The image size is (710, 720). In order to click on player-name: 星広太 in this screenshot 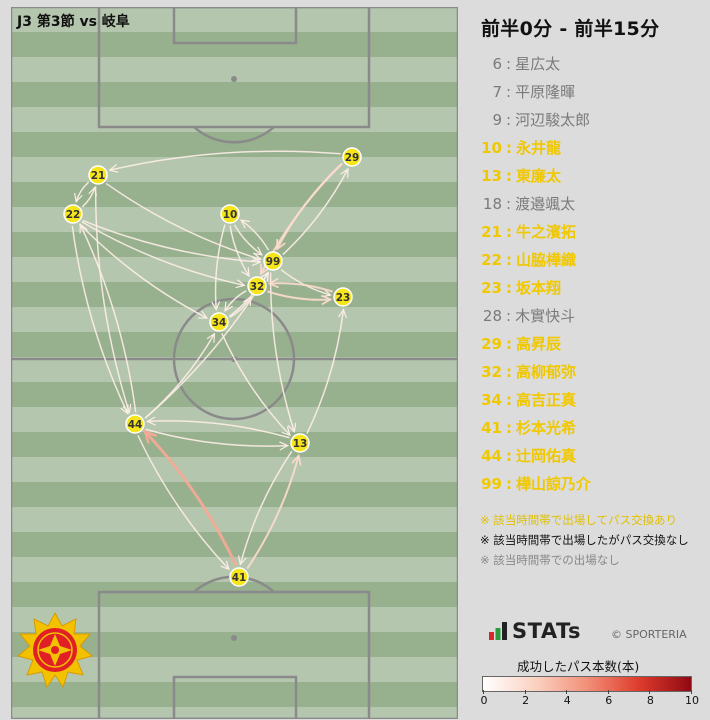, I will do `click(538, 64)`.